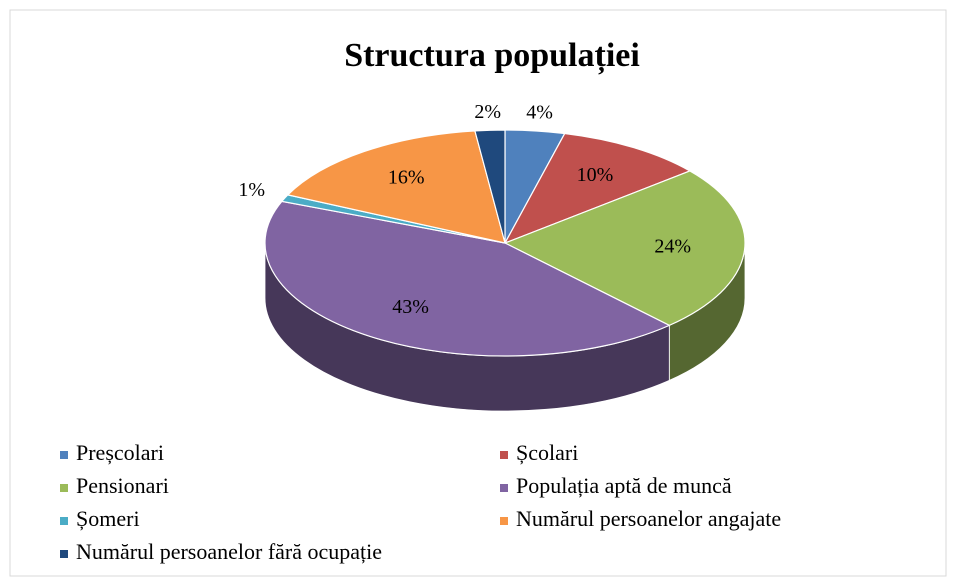 The image size is (956, 581). What do you see at coordinates (547, 452) in the screenshot?
I see `legend-label: Școlari` at bounding box center [547, 452].